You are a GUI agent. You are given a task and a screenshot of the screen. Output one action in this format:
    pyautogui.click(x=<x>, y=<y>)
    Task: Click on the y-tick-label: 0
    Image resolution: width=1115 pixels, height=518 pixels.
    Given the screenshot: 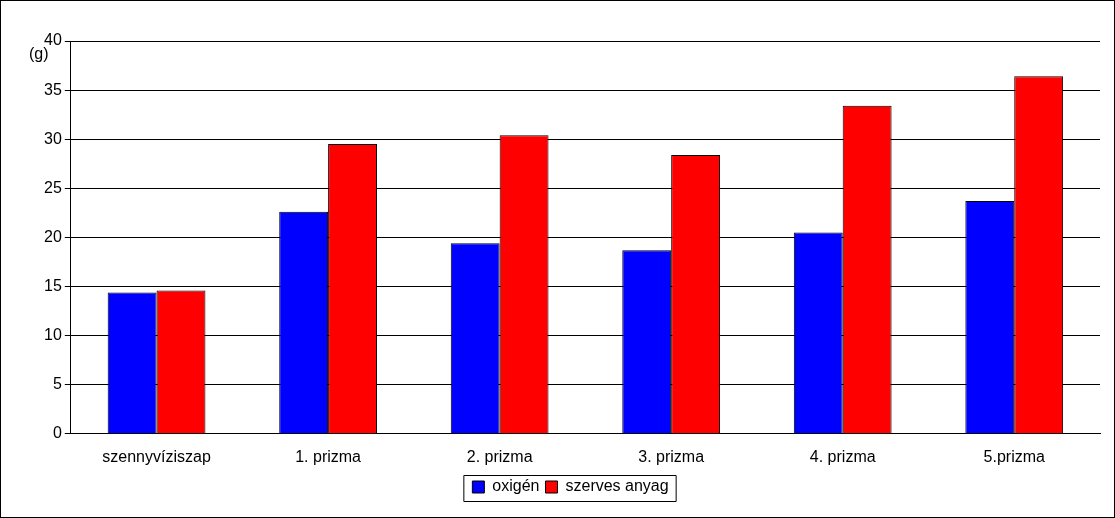 What is the action you would take?
    pyautogui.click(x=57, y=433)
    